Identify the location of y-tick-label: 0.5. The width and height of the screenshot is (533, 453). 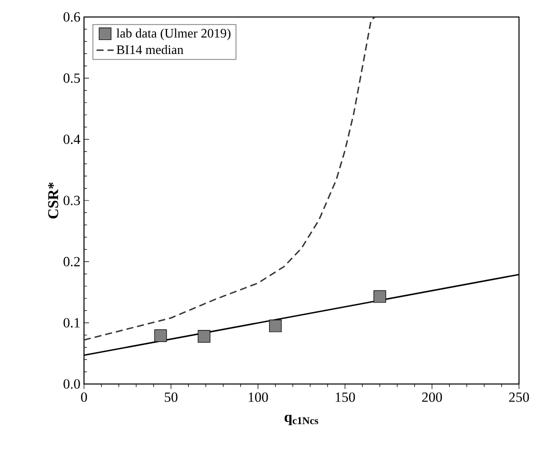
(72, 78).